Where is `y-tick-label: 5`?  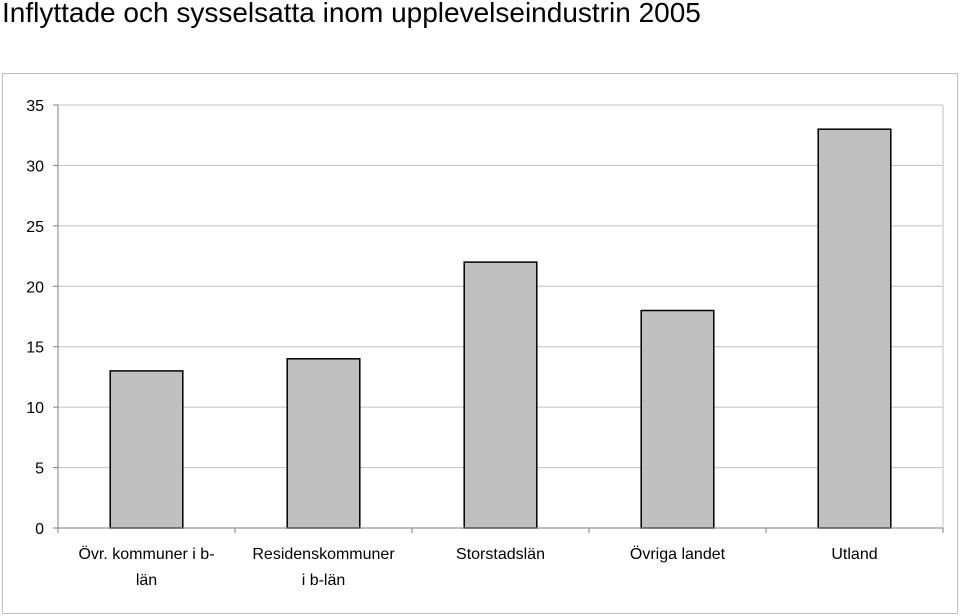 y-tick-label: 5 is located at coordinates (39, 469).